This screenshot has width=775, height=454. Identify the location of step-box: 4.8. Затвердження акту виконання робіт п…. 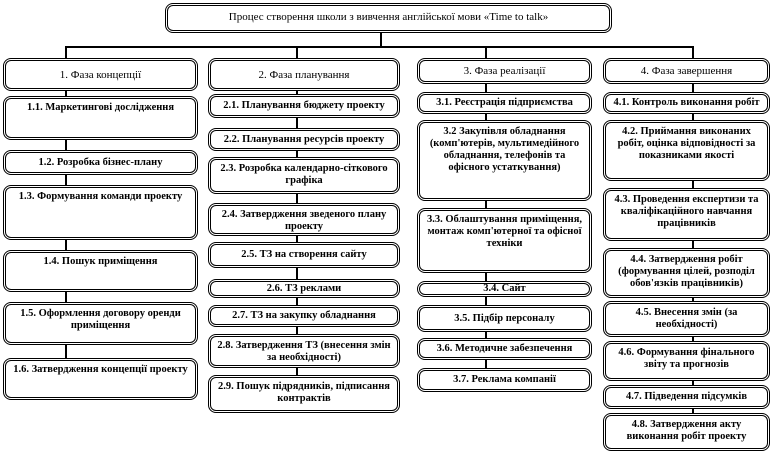
(686, 432).